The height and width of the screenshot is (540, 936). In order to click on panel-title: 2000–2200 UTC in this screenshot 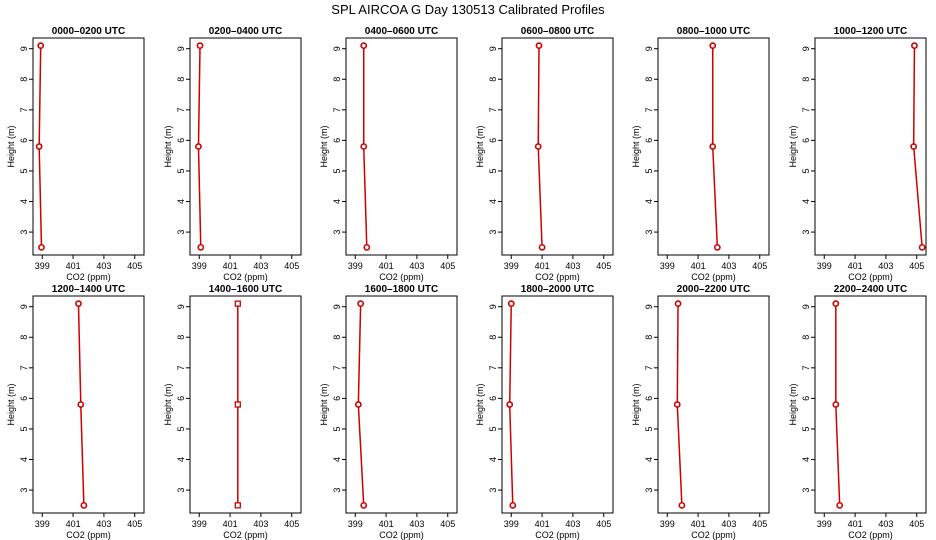, I will do `click(713, 289)`.